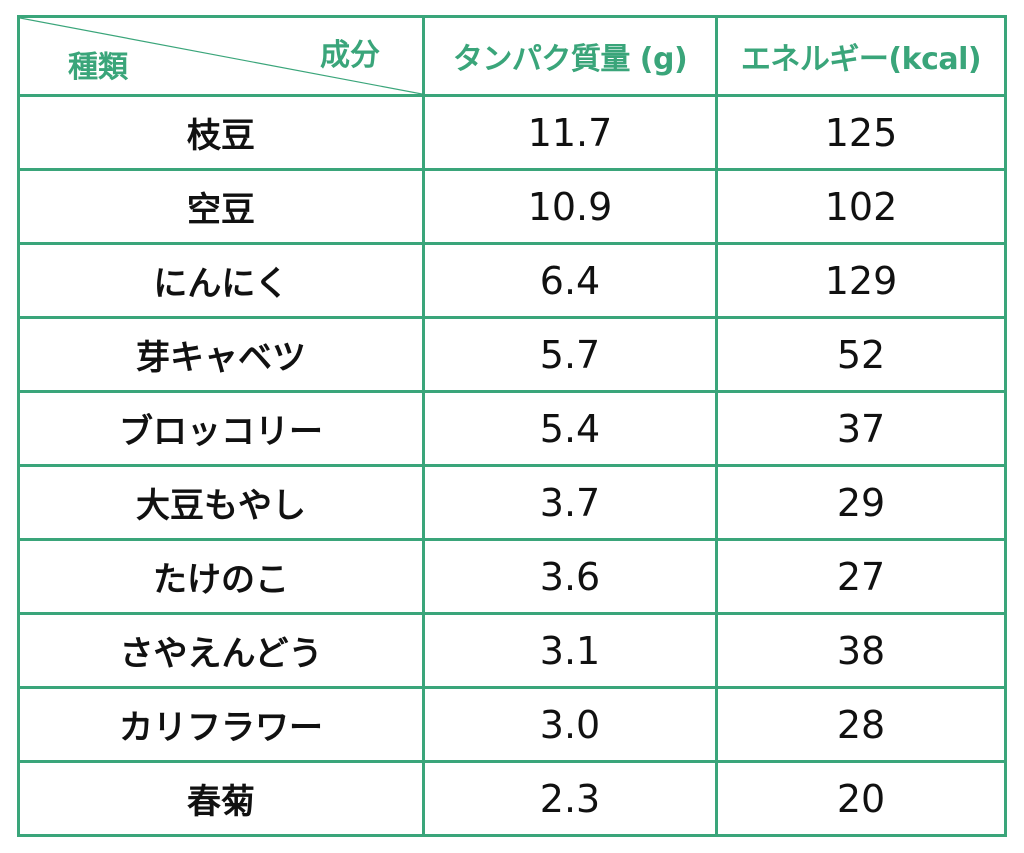  What do you see at coordinates (221, 724) in the screenshot?
I see `vegetable-name: カリフラワー` at bounding box center [221, 724].